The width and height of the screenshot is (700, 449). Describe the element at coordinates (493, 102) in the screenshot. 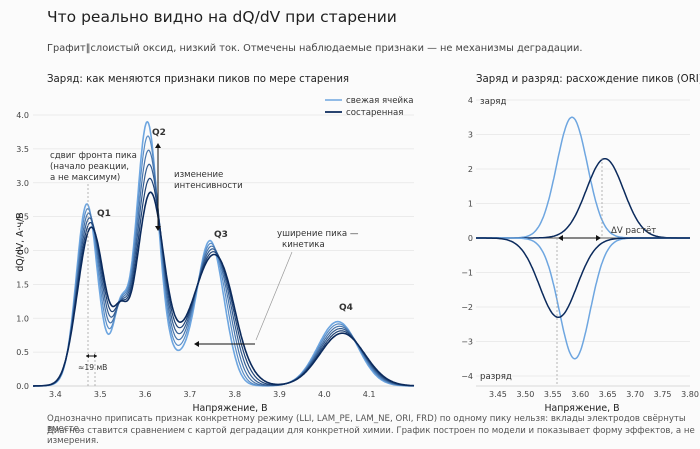

I see `label-charge: заряд` at that location.